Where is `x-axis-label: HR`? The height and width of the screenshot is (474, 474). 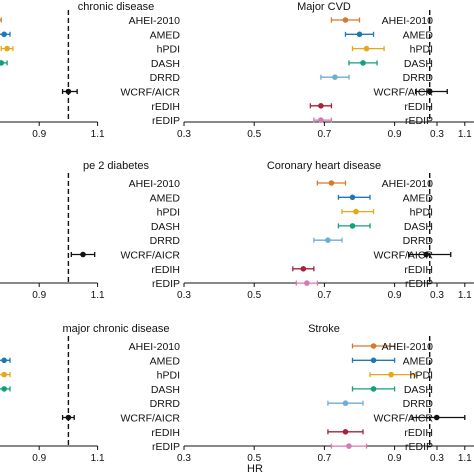 x-axis-label: HR is located at coordinates (255, 468).